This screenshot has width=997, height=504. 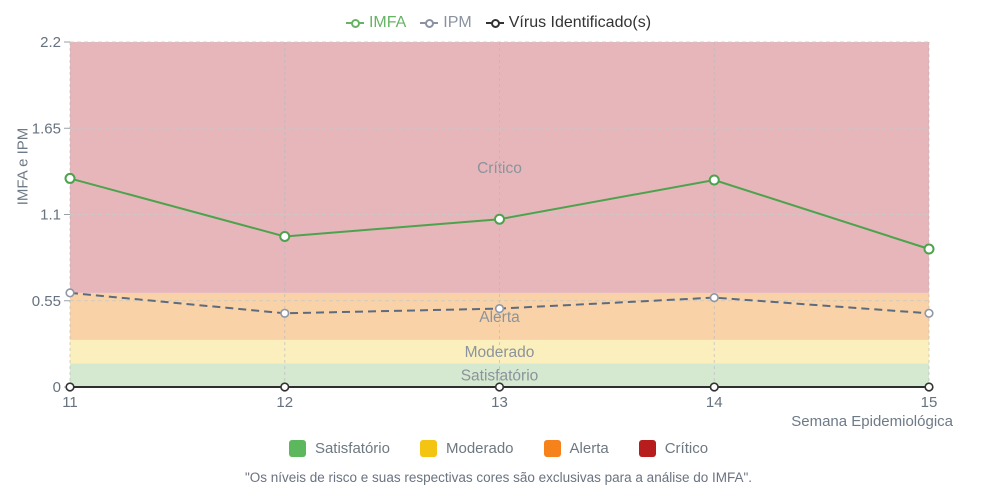 What do you see at coordinates (352, 448) in the screenshot?
I see `risk-legend-label: Satisfatório` at bounding box center [352, 448].